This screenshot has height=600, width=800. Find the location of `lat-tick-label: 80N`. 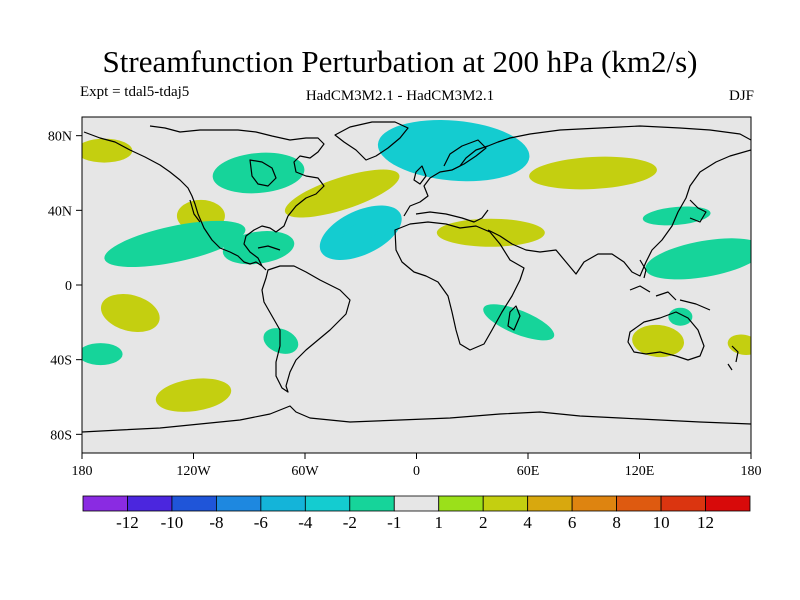

lat-tick-label: 80N is located at coordinates (60, 137).